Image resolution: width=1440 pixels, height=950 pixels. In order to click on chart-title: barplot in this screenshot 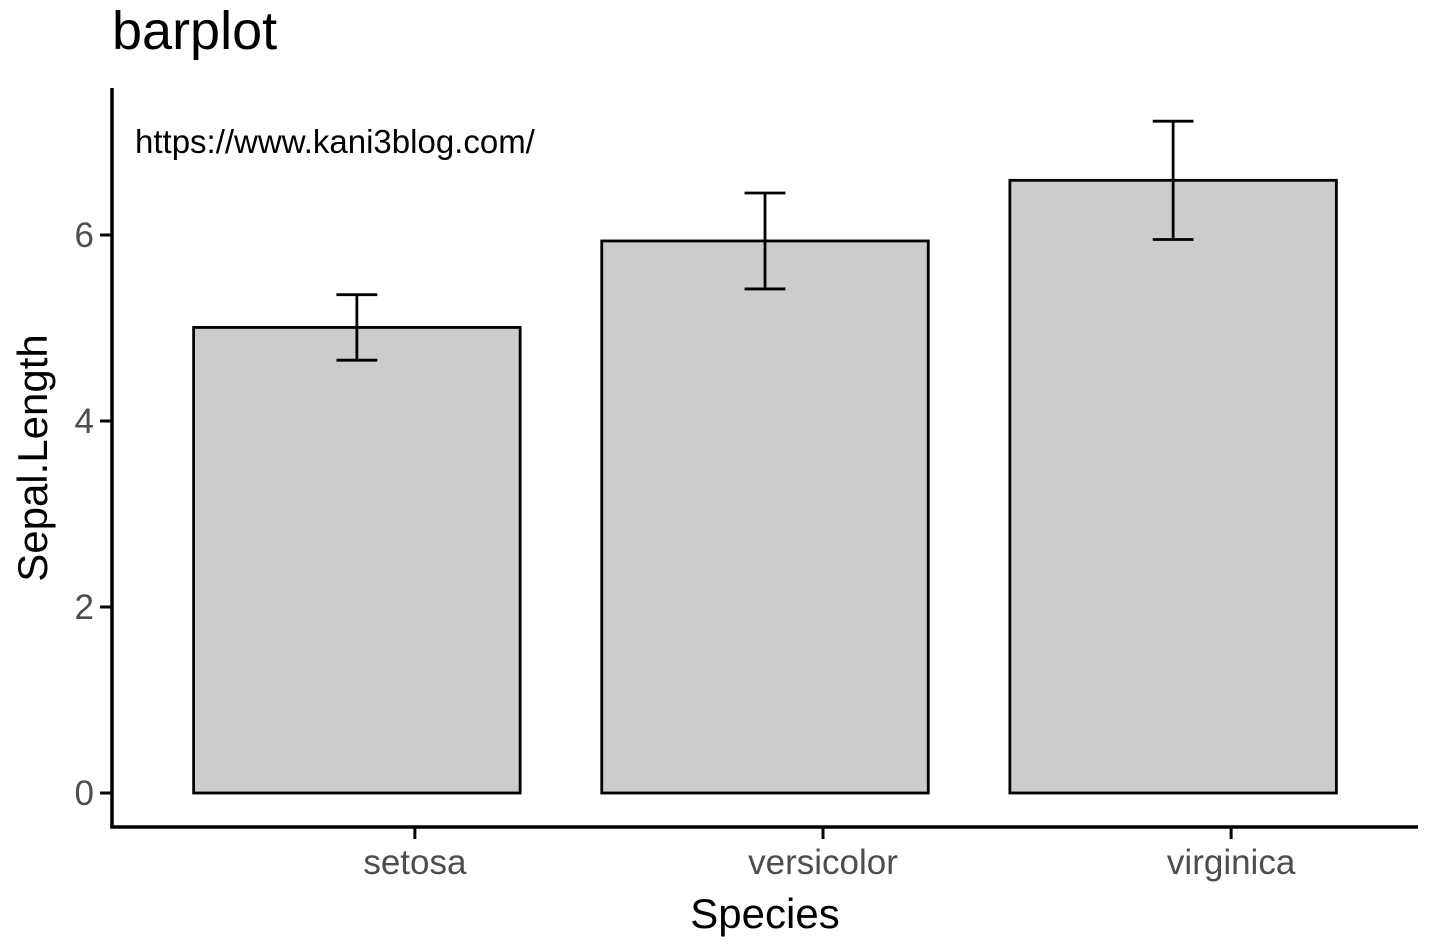, I will do `click(194, 31)`.